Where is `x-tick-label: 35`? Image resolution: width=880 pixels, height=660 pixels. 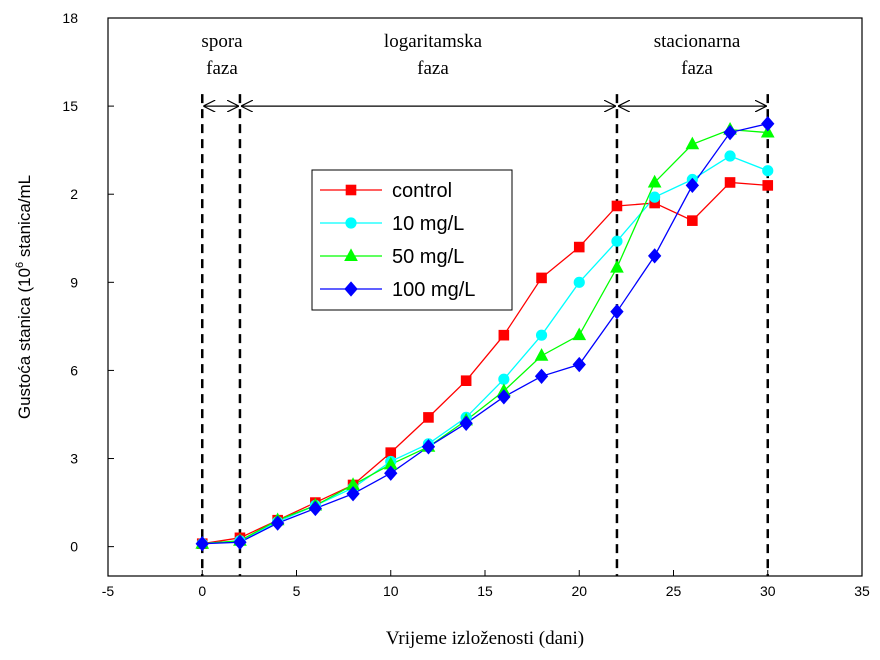 x-tick-label: 35 is located at coordinates (862, 591).